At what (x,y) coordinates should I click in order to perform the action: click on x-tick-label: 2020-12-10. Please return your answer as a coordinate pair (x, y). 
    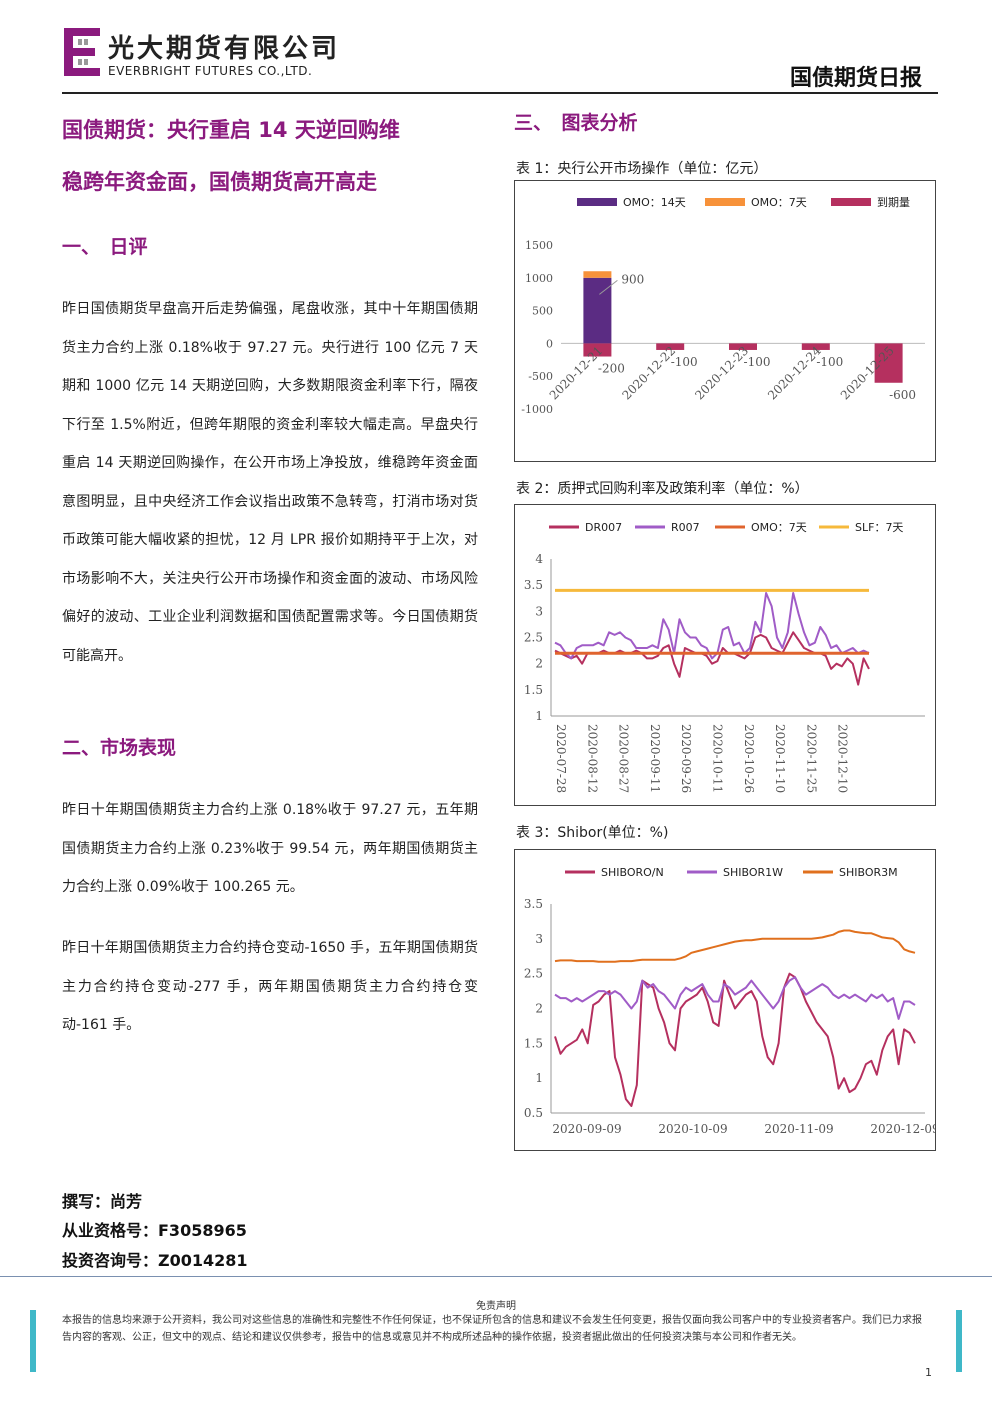
    Looking at the image, I should click on (843, 758).